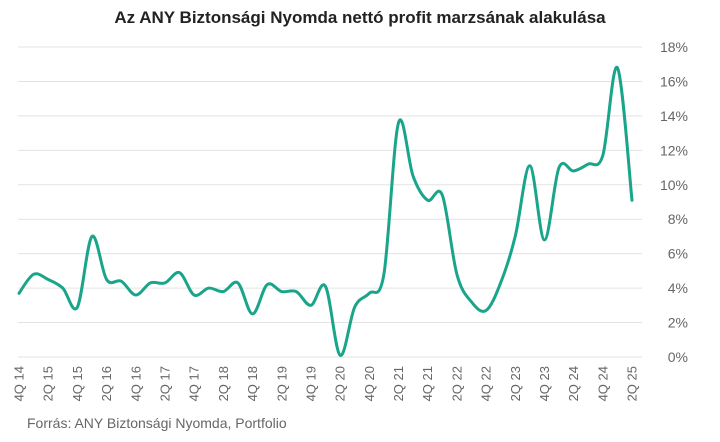  Describe the element at coordinates (369, 383) in the screenshot. I see `x-tick-label: 4Q 20` at that location.